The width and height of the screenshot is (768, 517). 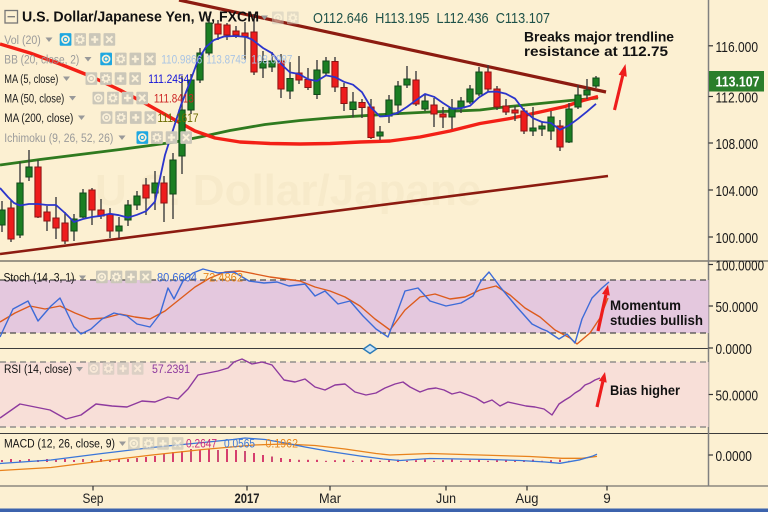 I want to click on svg-text: Jun, so click(x=446, y=498).